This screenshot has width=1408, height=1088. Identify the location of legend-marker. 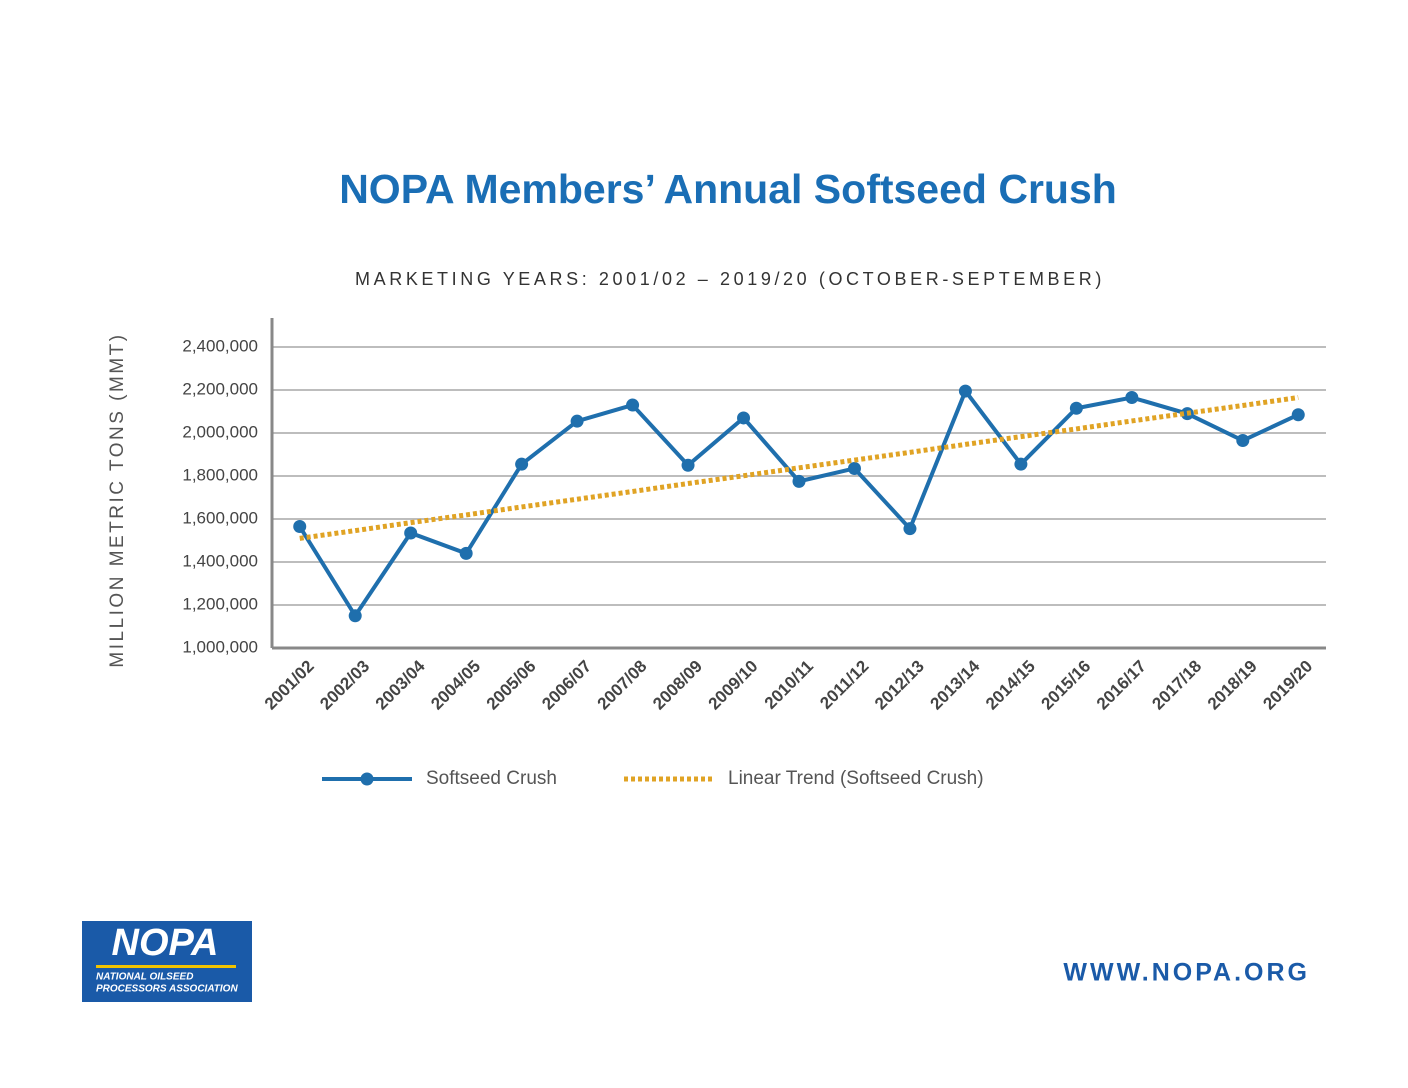
(367, 779).